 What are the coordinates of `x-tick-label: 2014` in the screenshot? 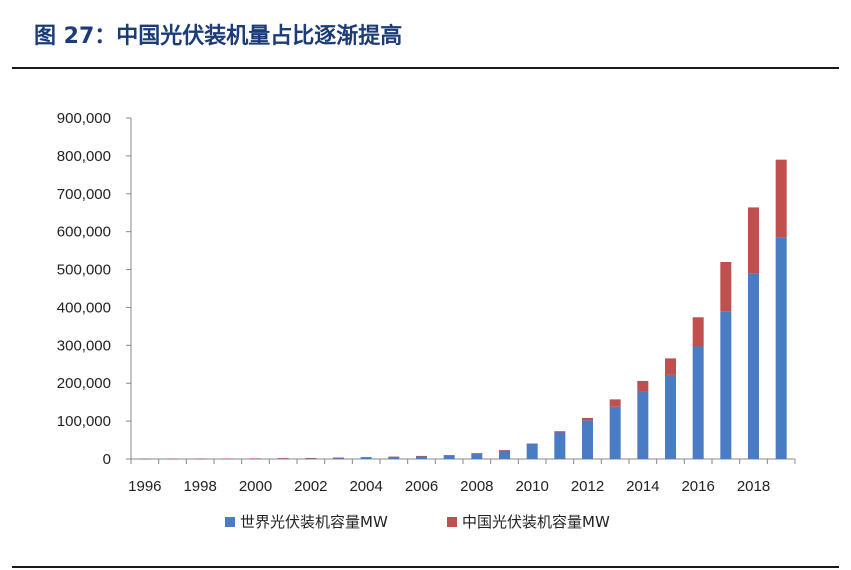 It's located at (642, 486).